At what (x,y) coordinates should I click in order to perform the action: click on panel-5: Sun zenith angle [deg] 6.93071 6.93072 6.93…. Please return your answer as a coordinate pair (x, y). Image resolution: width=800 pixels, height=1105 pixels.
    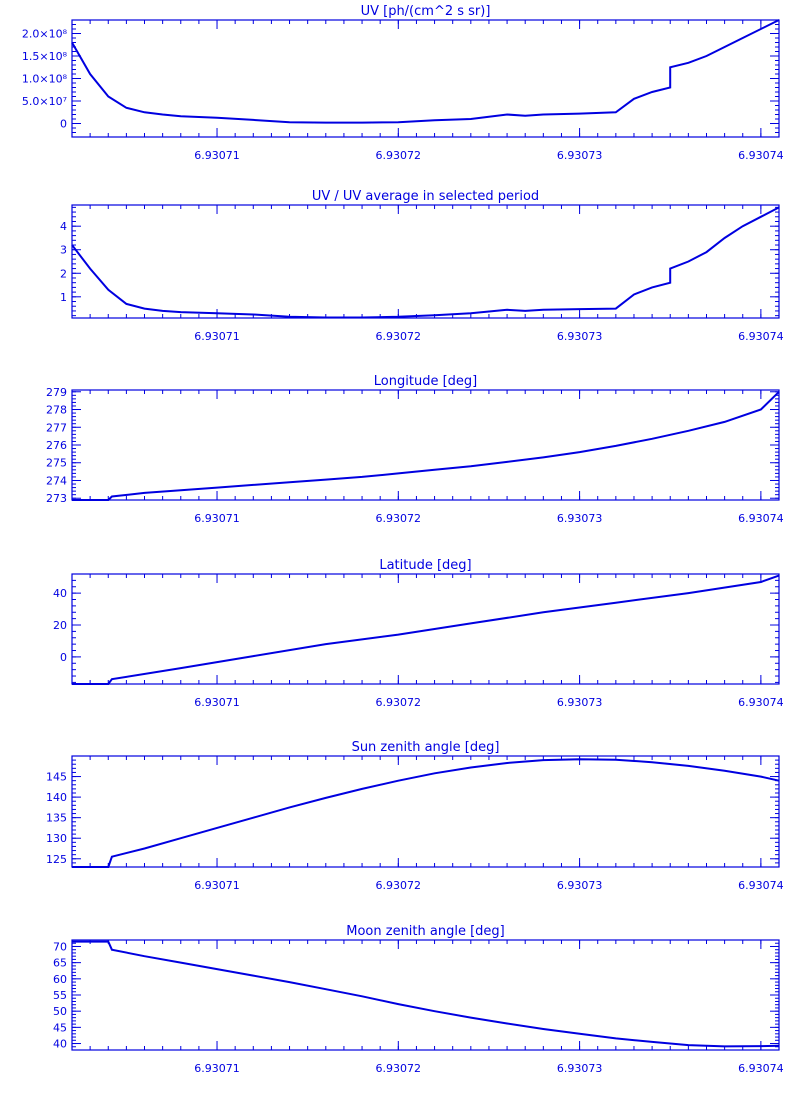
    Looking at the image, I should click on (415, 816).